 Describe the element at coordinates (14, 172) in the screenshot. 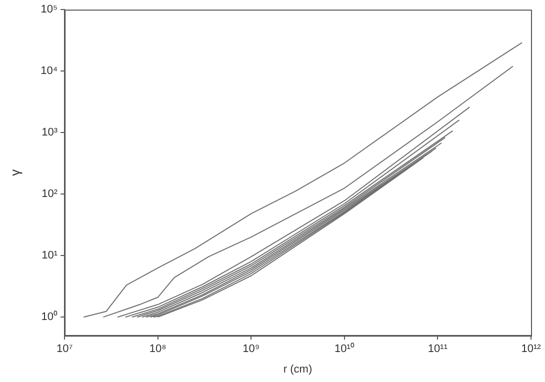

I see `y-axis-title: γ` at that location.